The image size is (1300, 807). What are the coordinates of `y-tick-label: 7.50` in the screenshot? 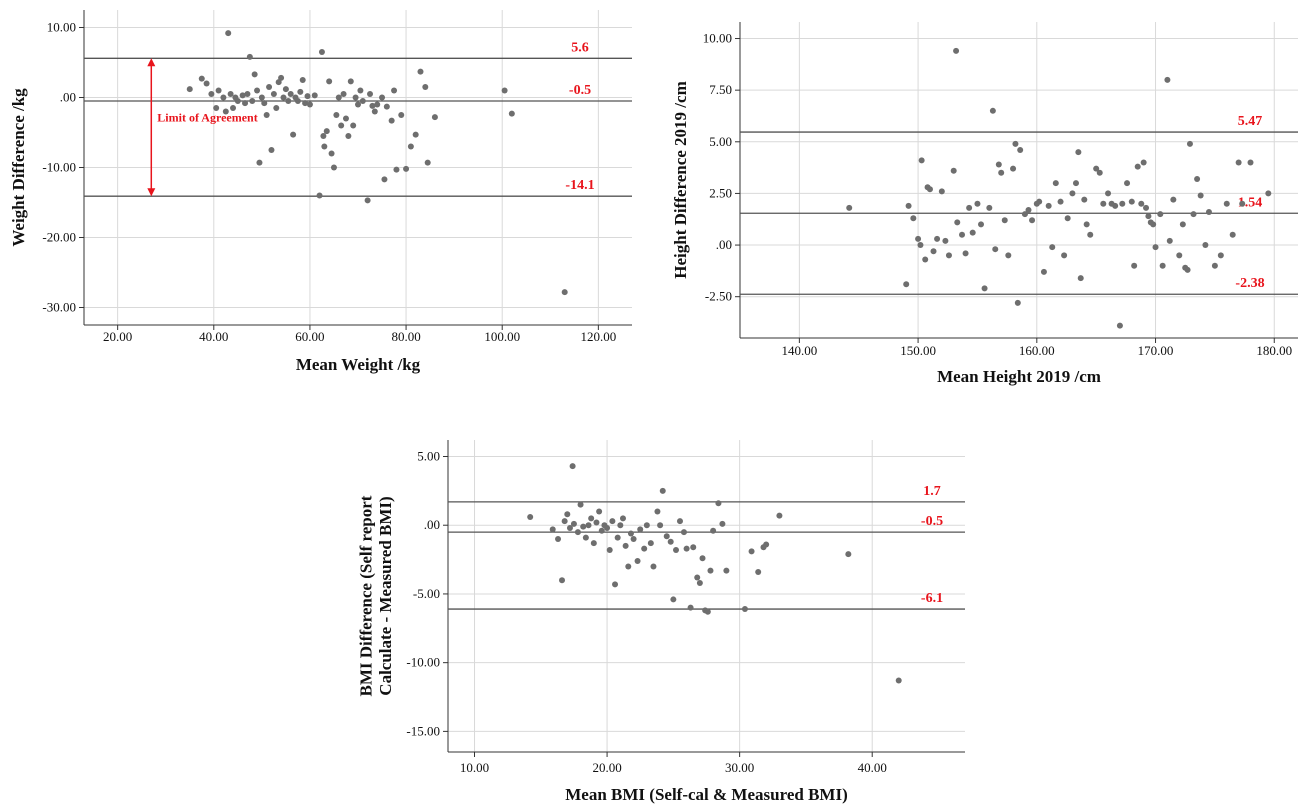 It's located at (720, 89).